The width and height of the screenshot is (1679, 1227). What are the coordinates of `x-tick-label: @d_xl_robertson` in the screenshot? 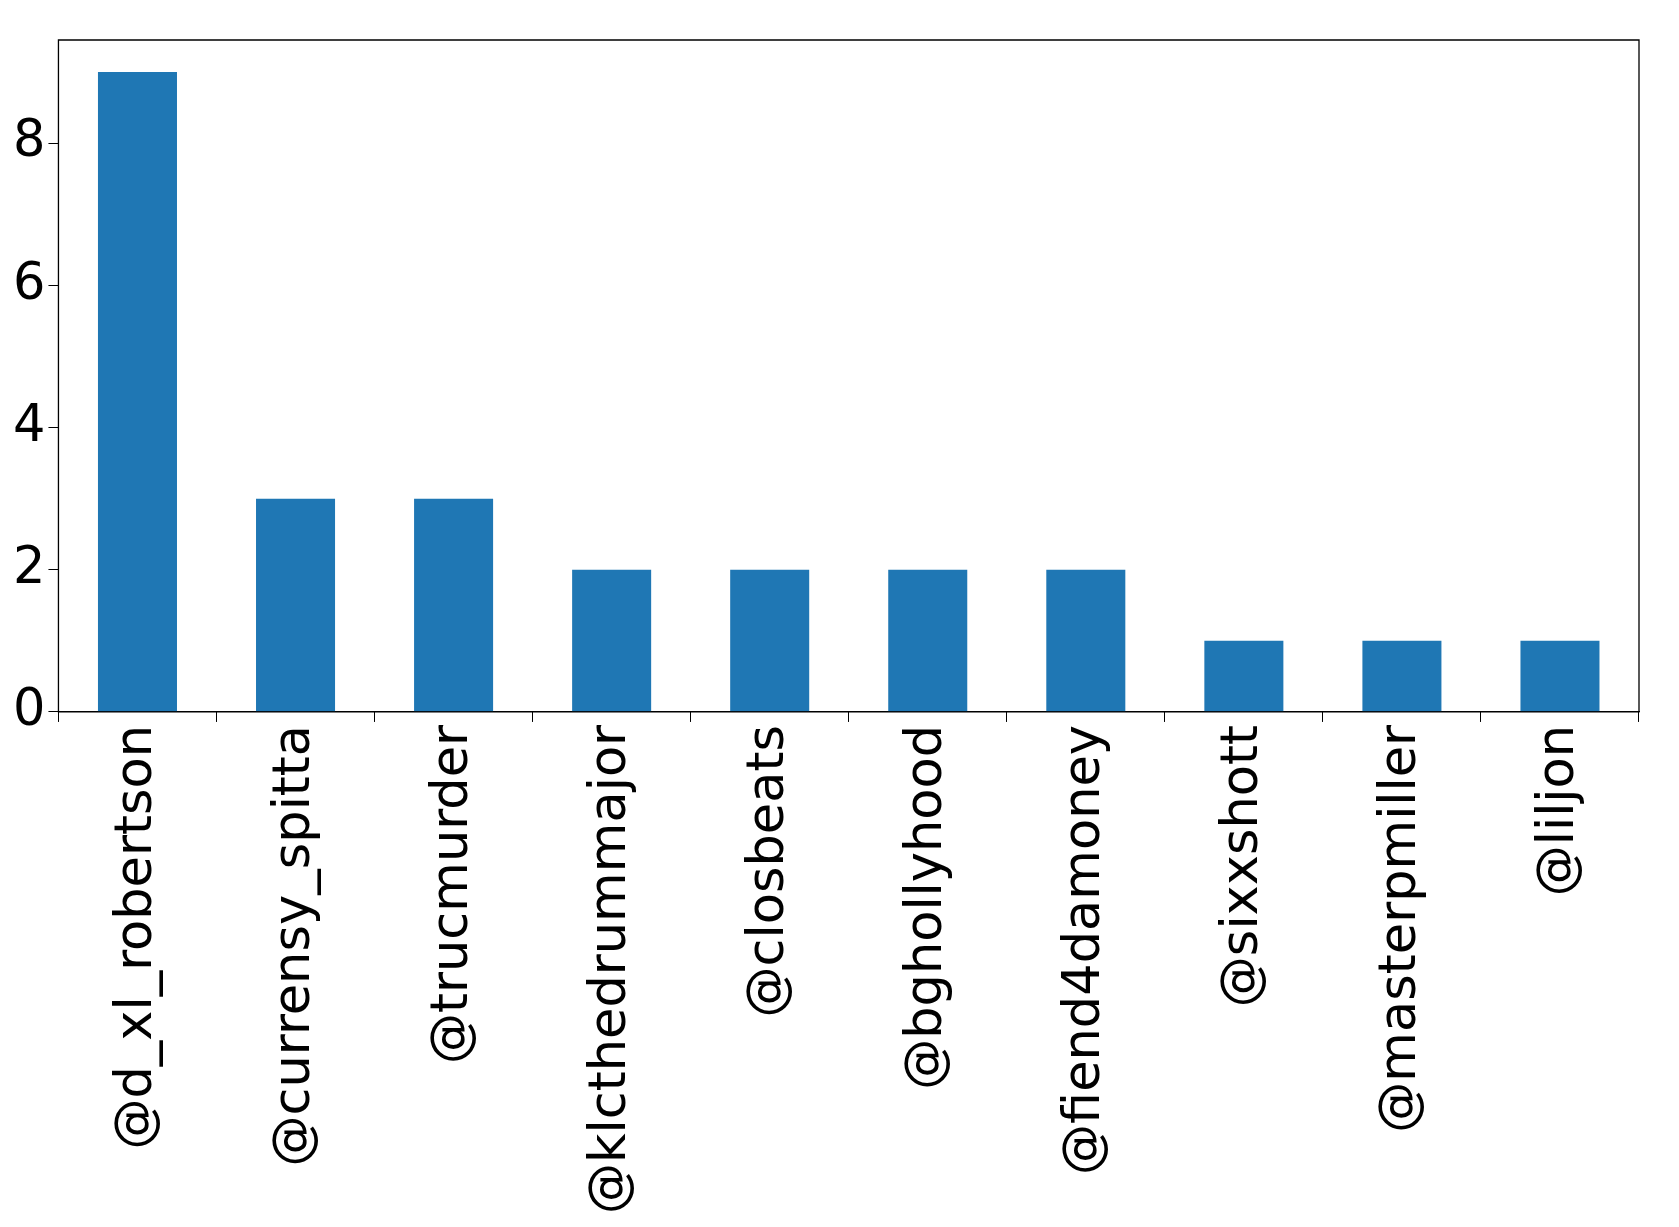 It's located at (133, 937).